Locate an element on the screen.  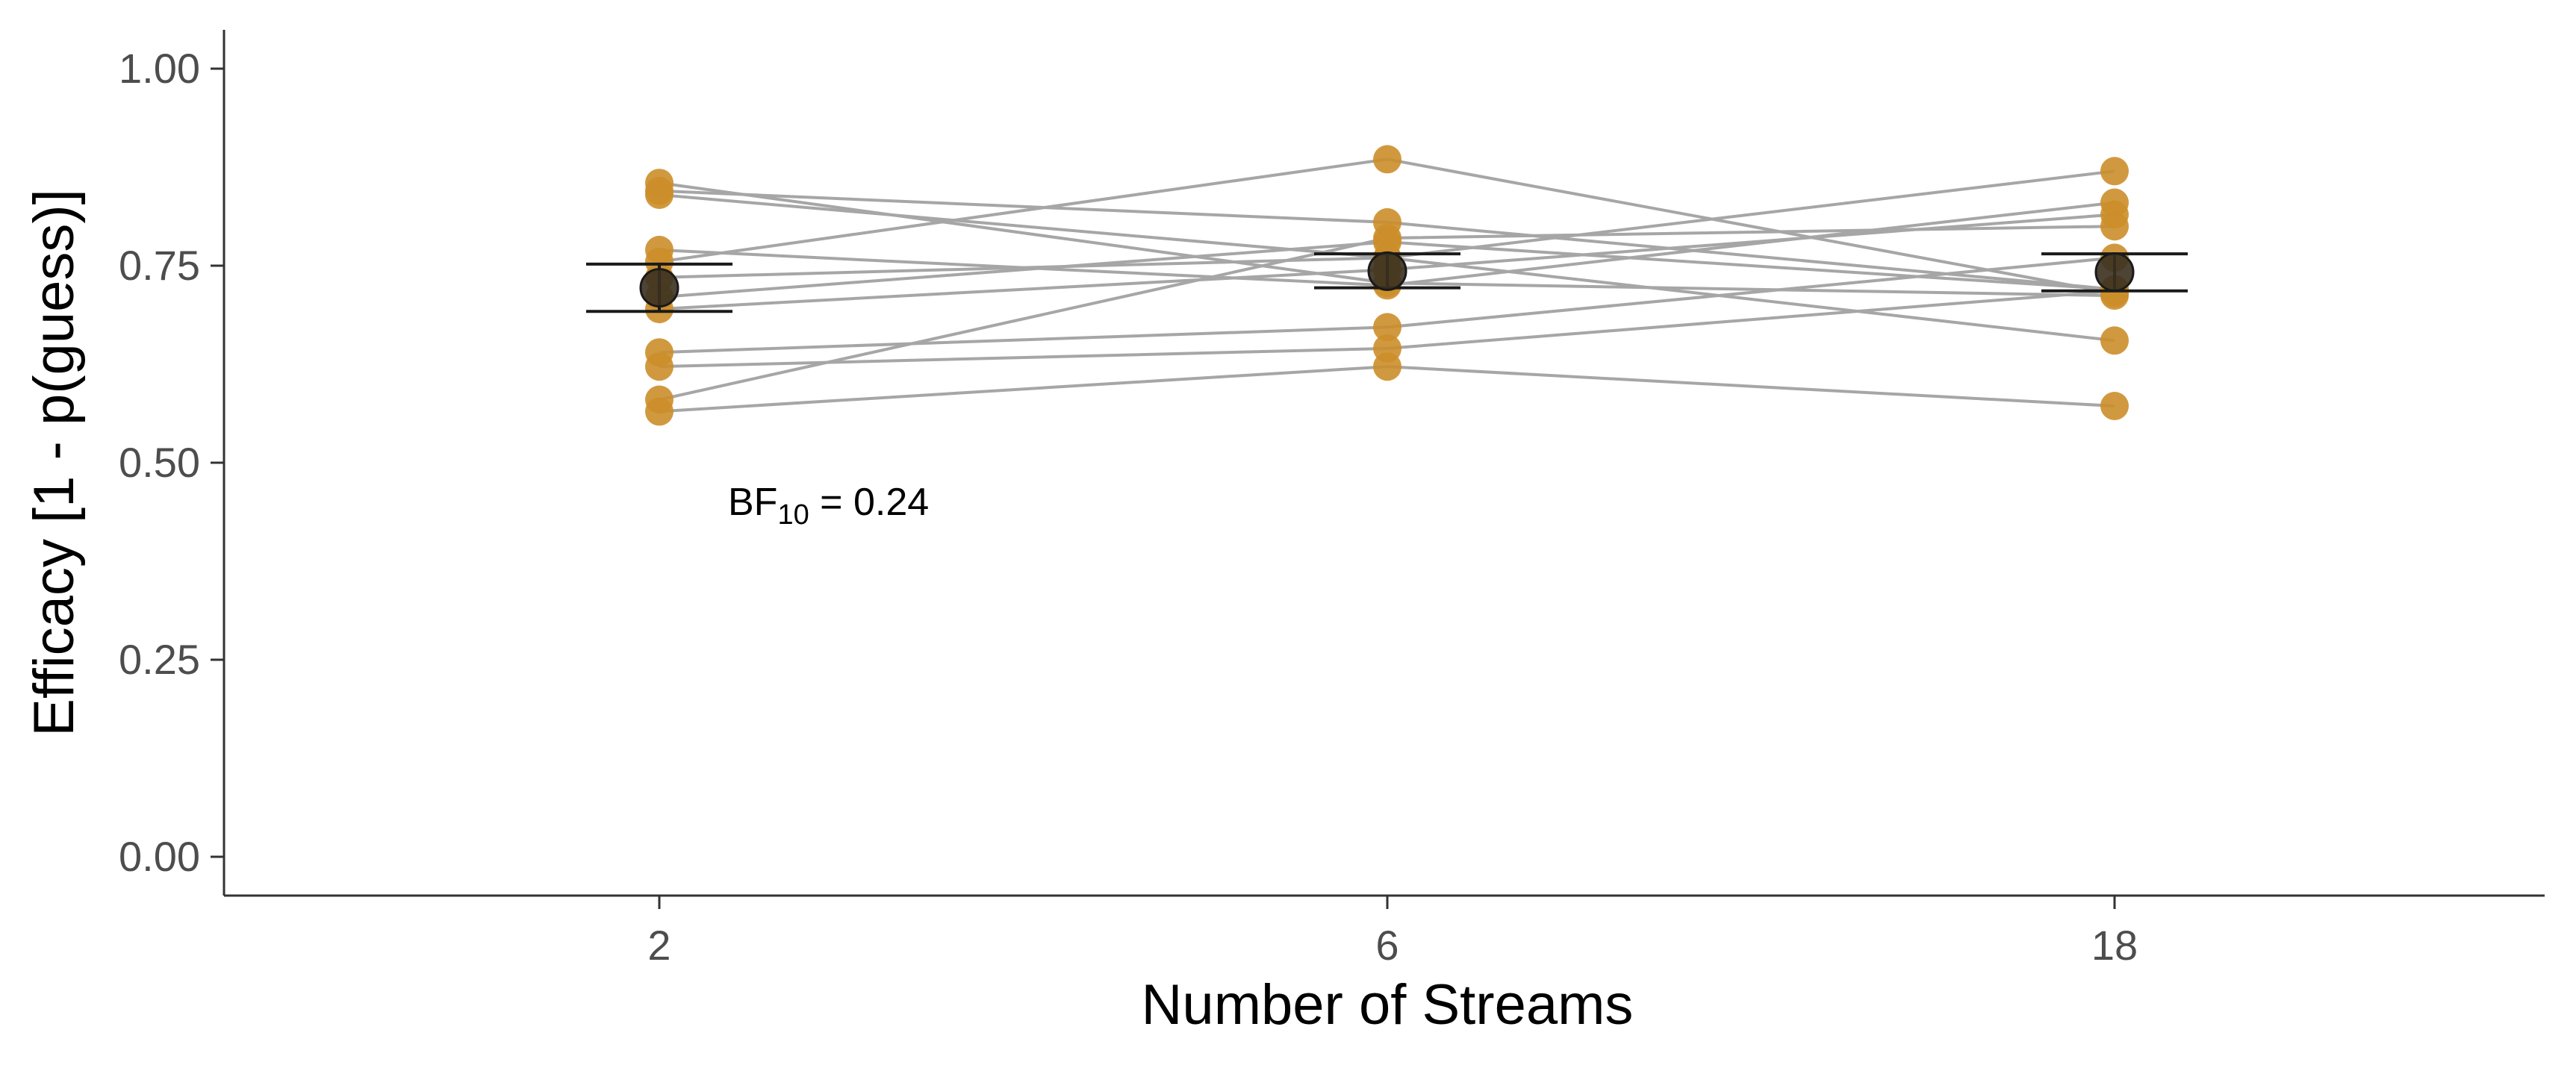
x-axis-title: Number of Streams is located at coordinates (1388, 1005).